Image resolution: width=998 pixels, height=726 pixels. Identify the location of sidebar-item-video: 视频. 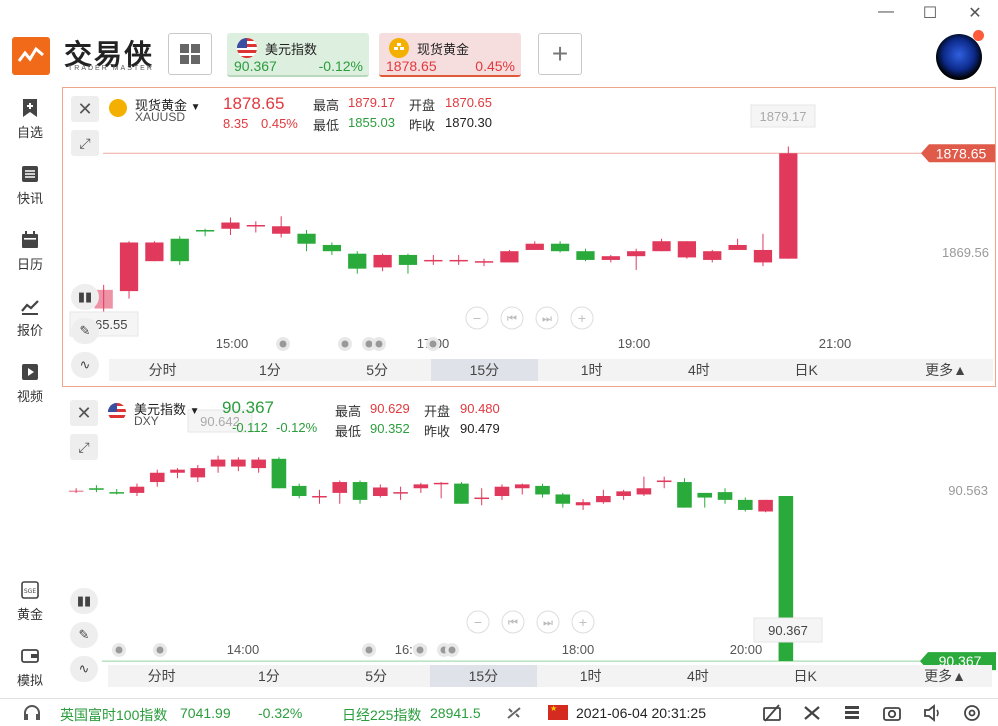
(30, 383).